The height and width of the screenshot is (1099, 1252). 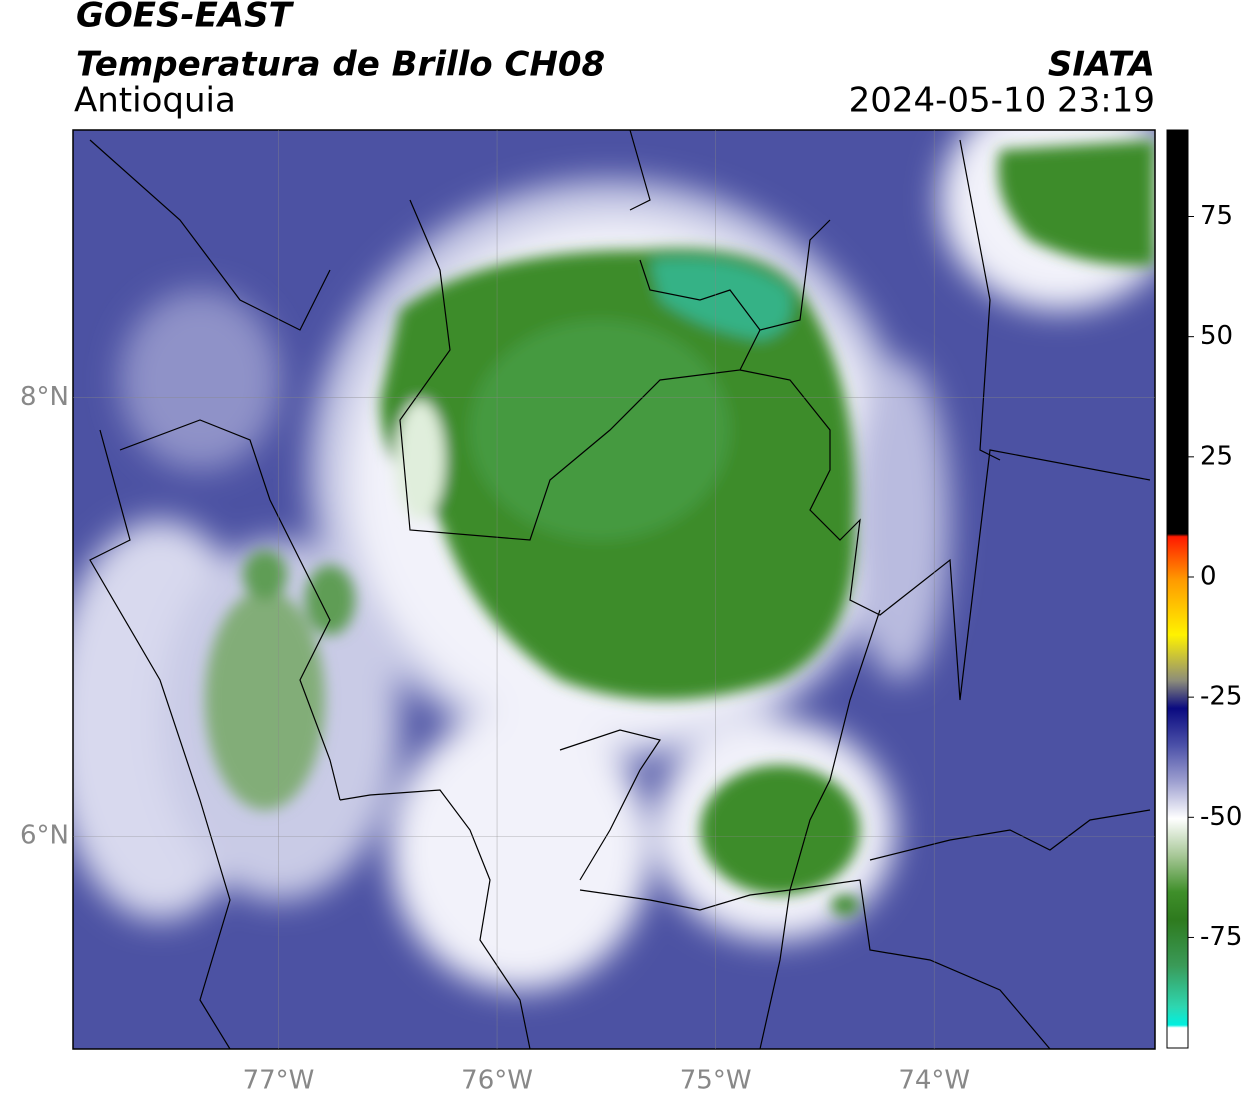 What do you see at coordinates (279, 1081) in the screenshot?
I see `x-tick-label: 77°W` at bounding box center [279, 1081].